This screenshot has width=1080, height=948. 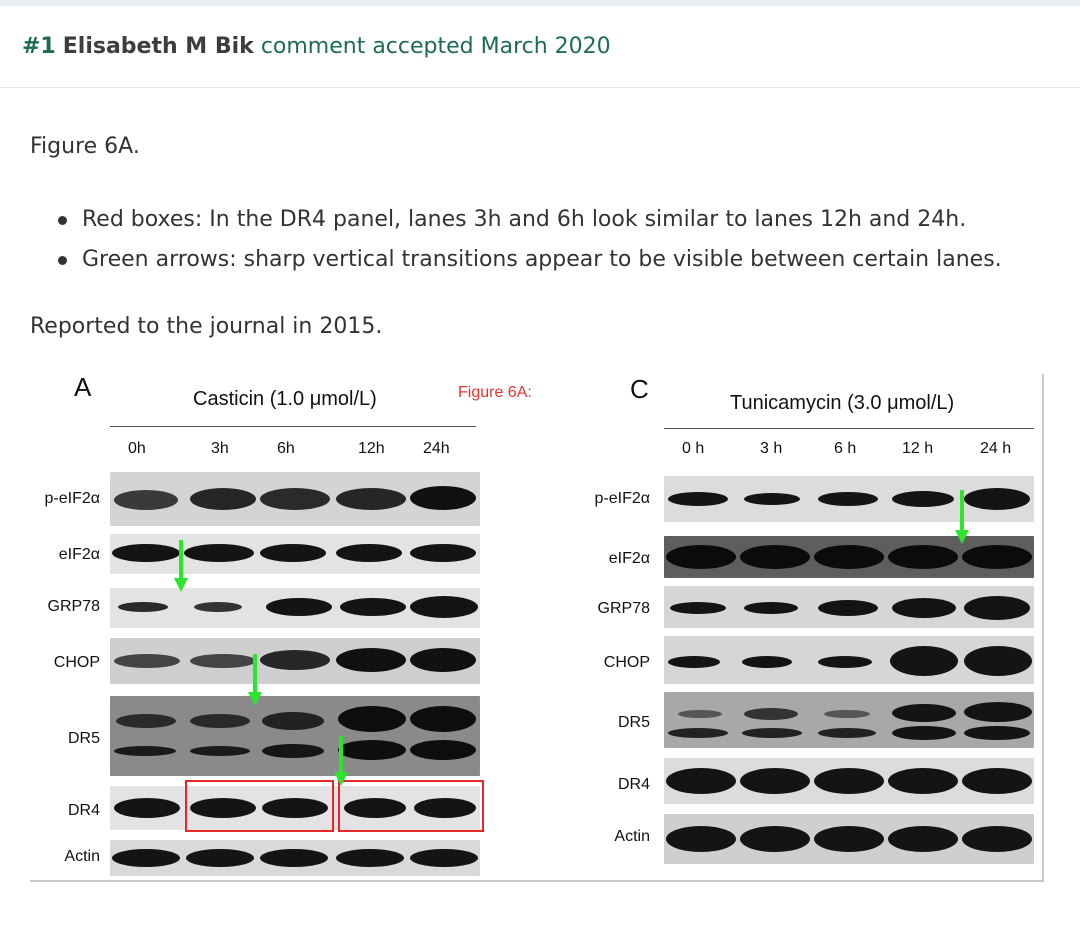 What do you see at coordinates (849, 720) in the screenshot?
I see `panel-c-blot-dr5` at bounding box center [849, 720].